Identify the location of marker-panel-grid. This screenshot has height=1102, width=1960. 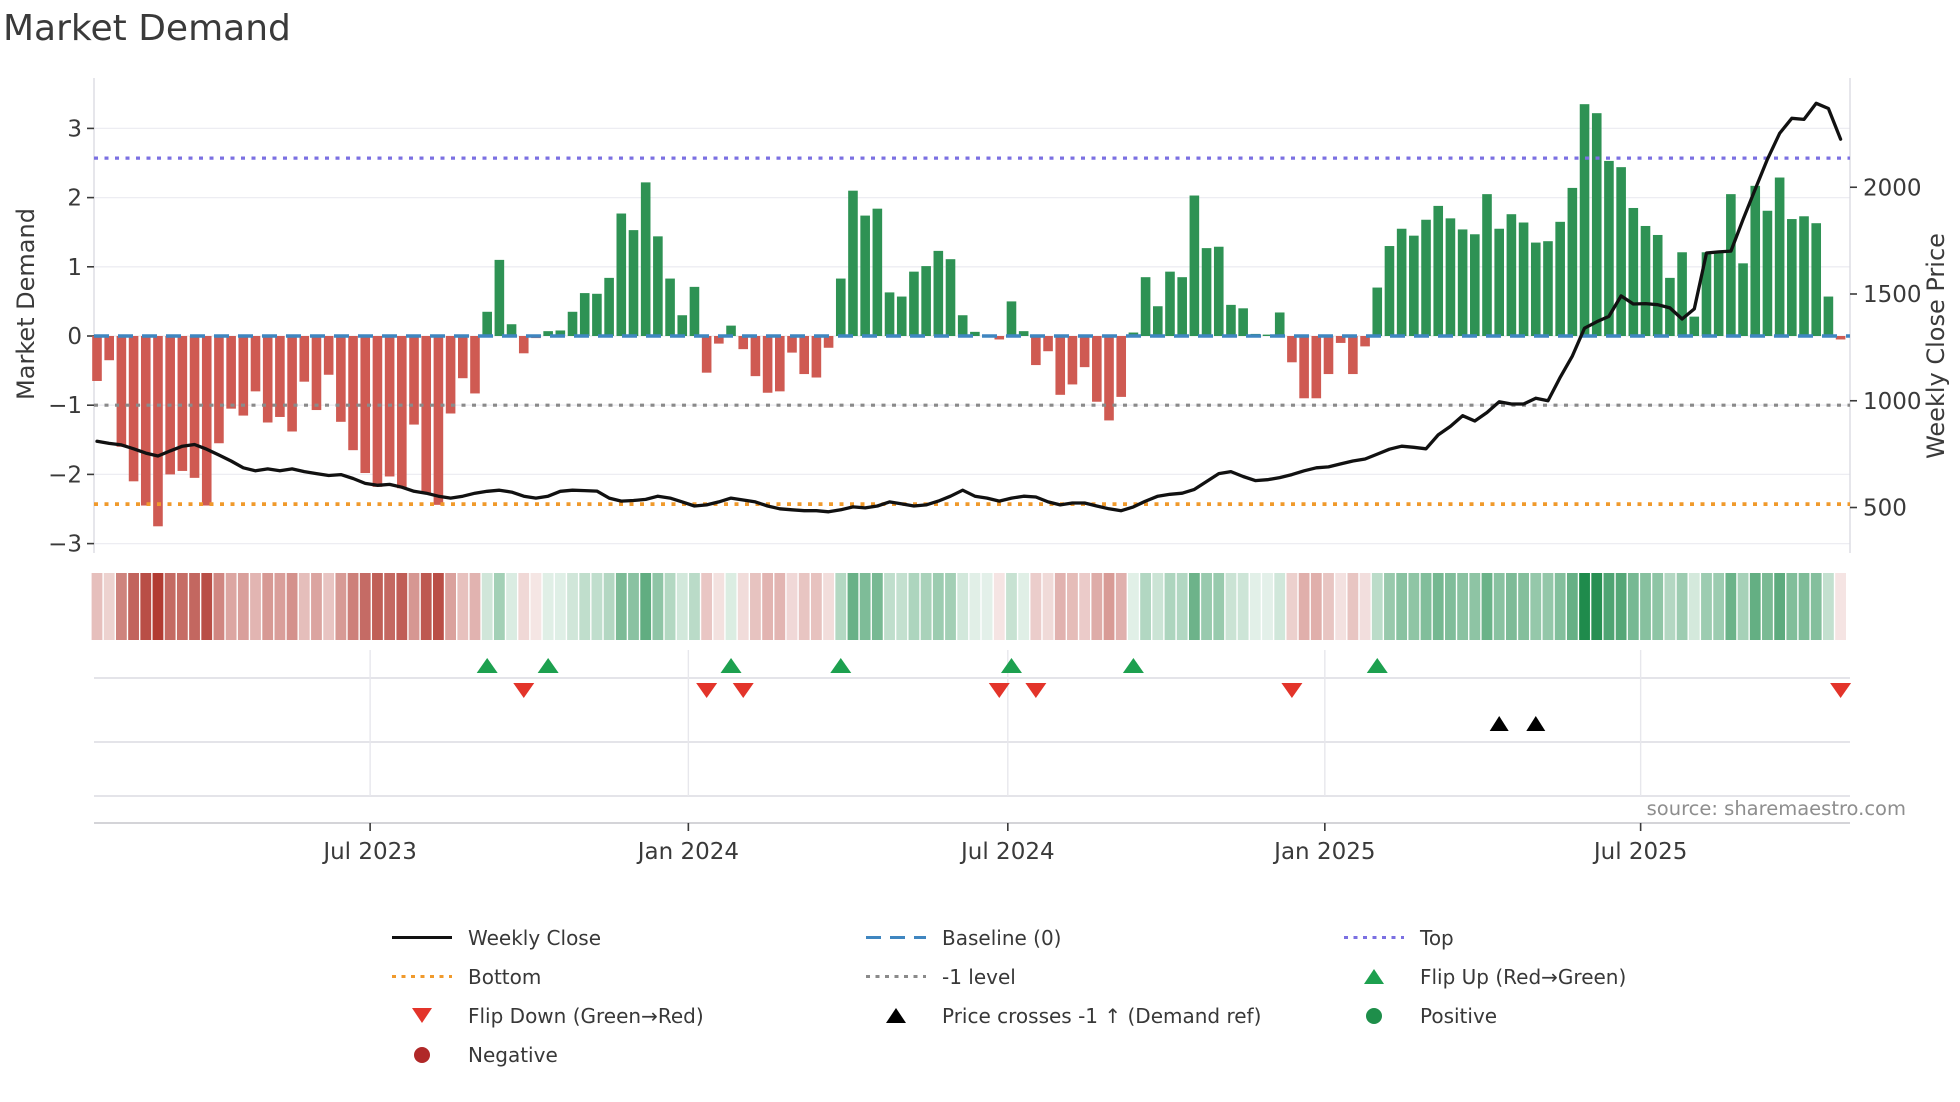
(972, 723).